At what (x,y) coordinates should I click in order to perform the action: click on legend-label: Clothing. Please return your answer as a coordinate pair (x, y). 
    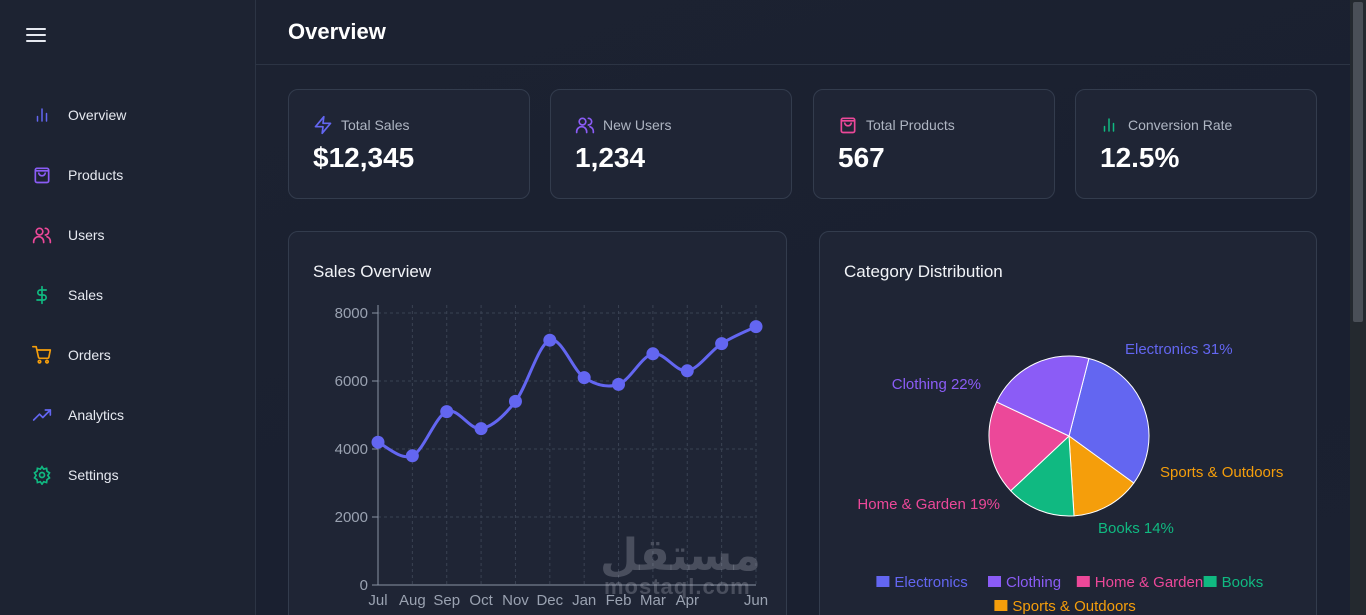
    Looking at the image, I should click on (1033, 582).